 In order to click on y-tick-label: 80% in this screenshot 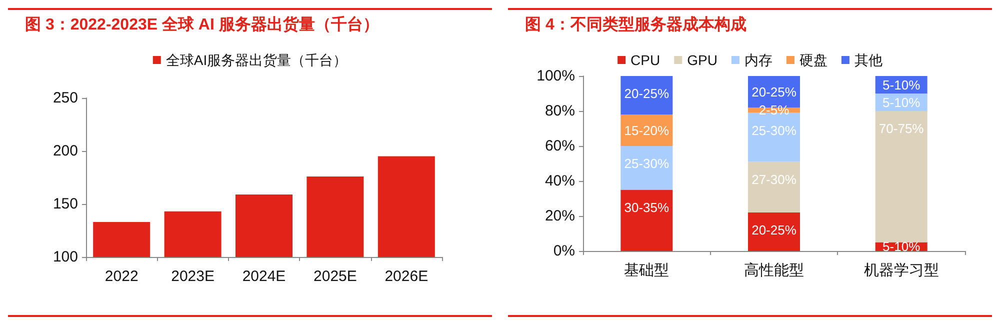, I will do `click(559, 111)`.